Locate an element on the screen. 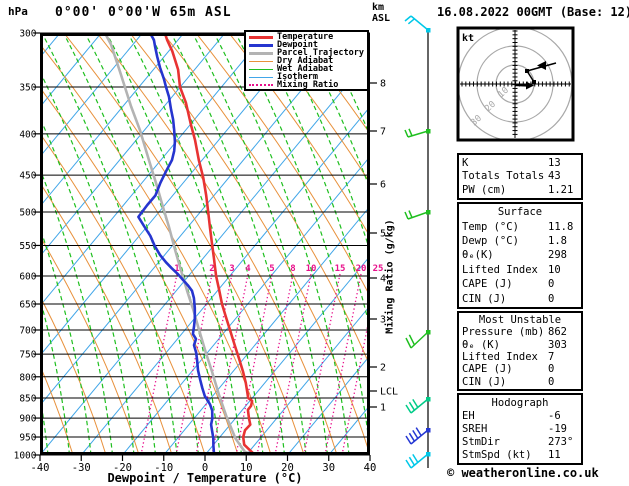  table-row: SREH -19 is located at coordinates (521, 429).